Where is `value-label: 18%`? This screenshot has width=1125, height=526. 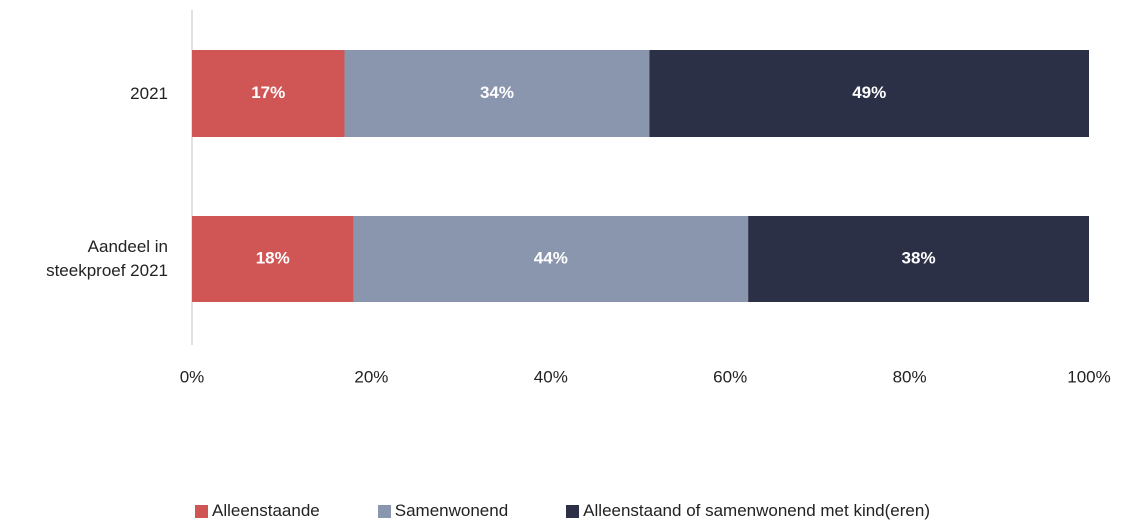 value-label: 18% is located at coordinates (273, 257).